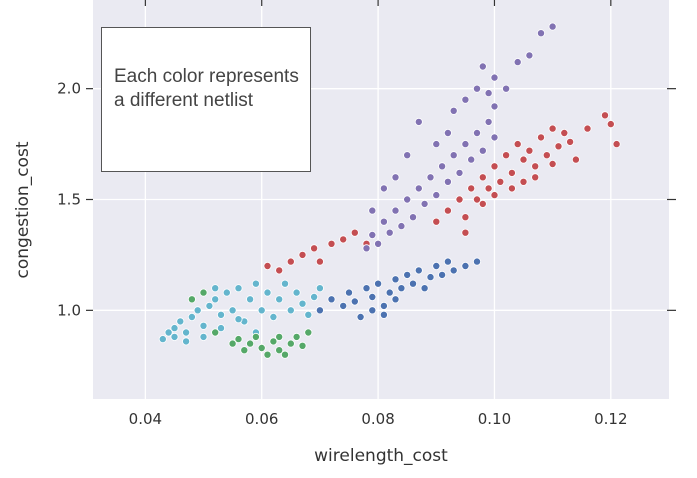 The height and width of the screenshot is (478, 697). Describe the element at coordinates (145, 419) in the screenshot. I see `x-tick-label: 0.04` at that location.